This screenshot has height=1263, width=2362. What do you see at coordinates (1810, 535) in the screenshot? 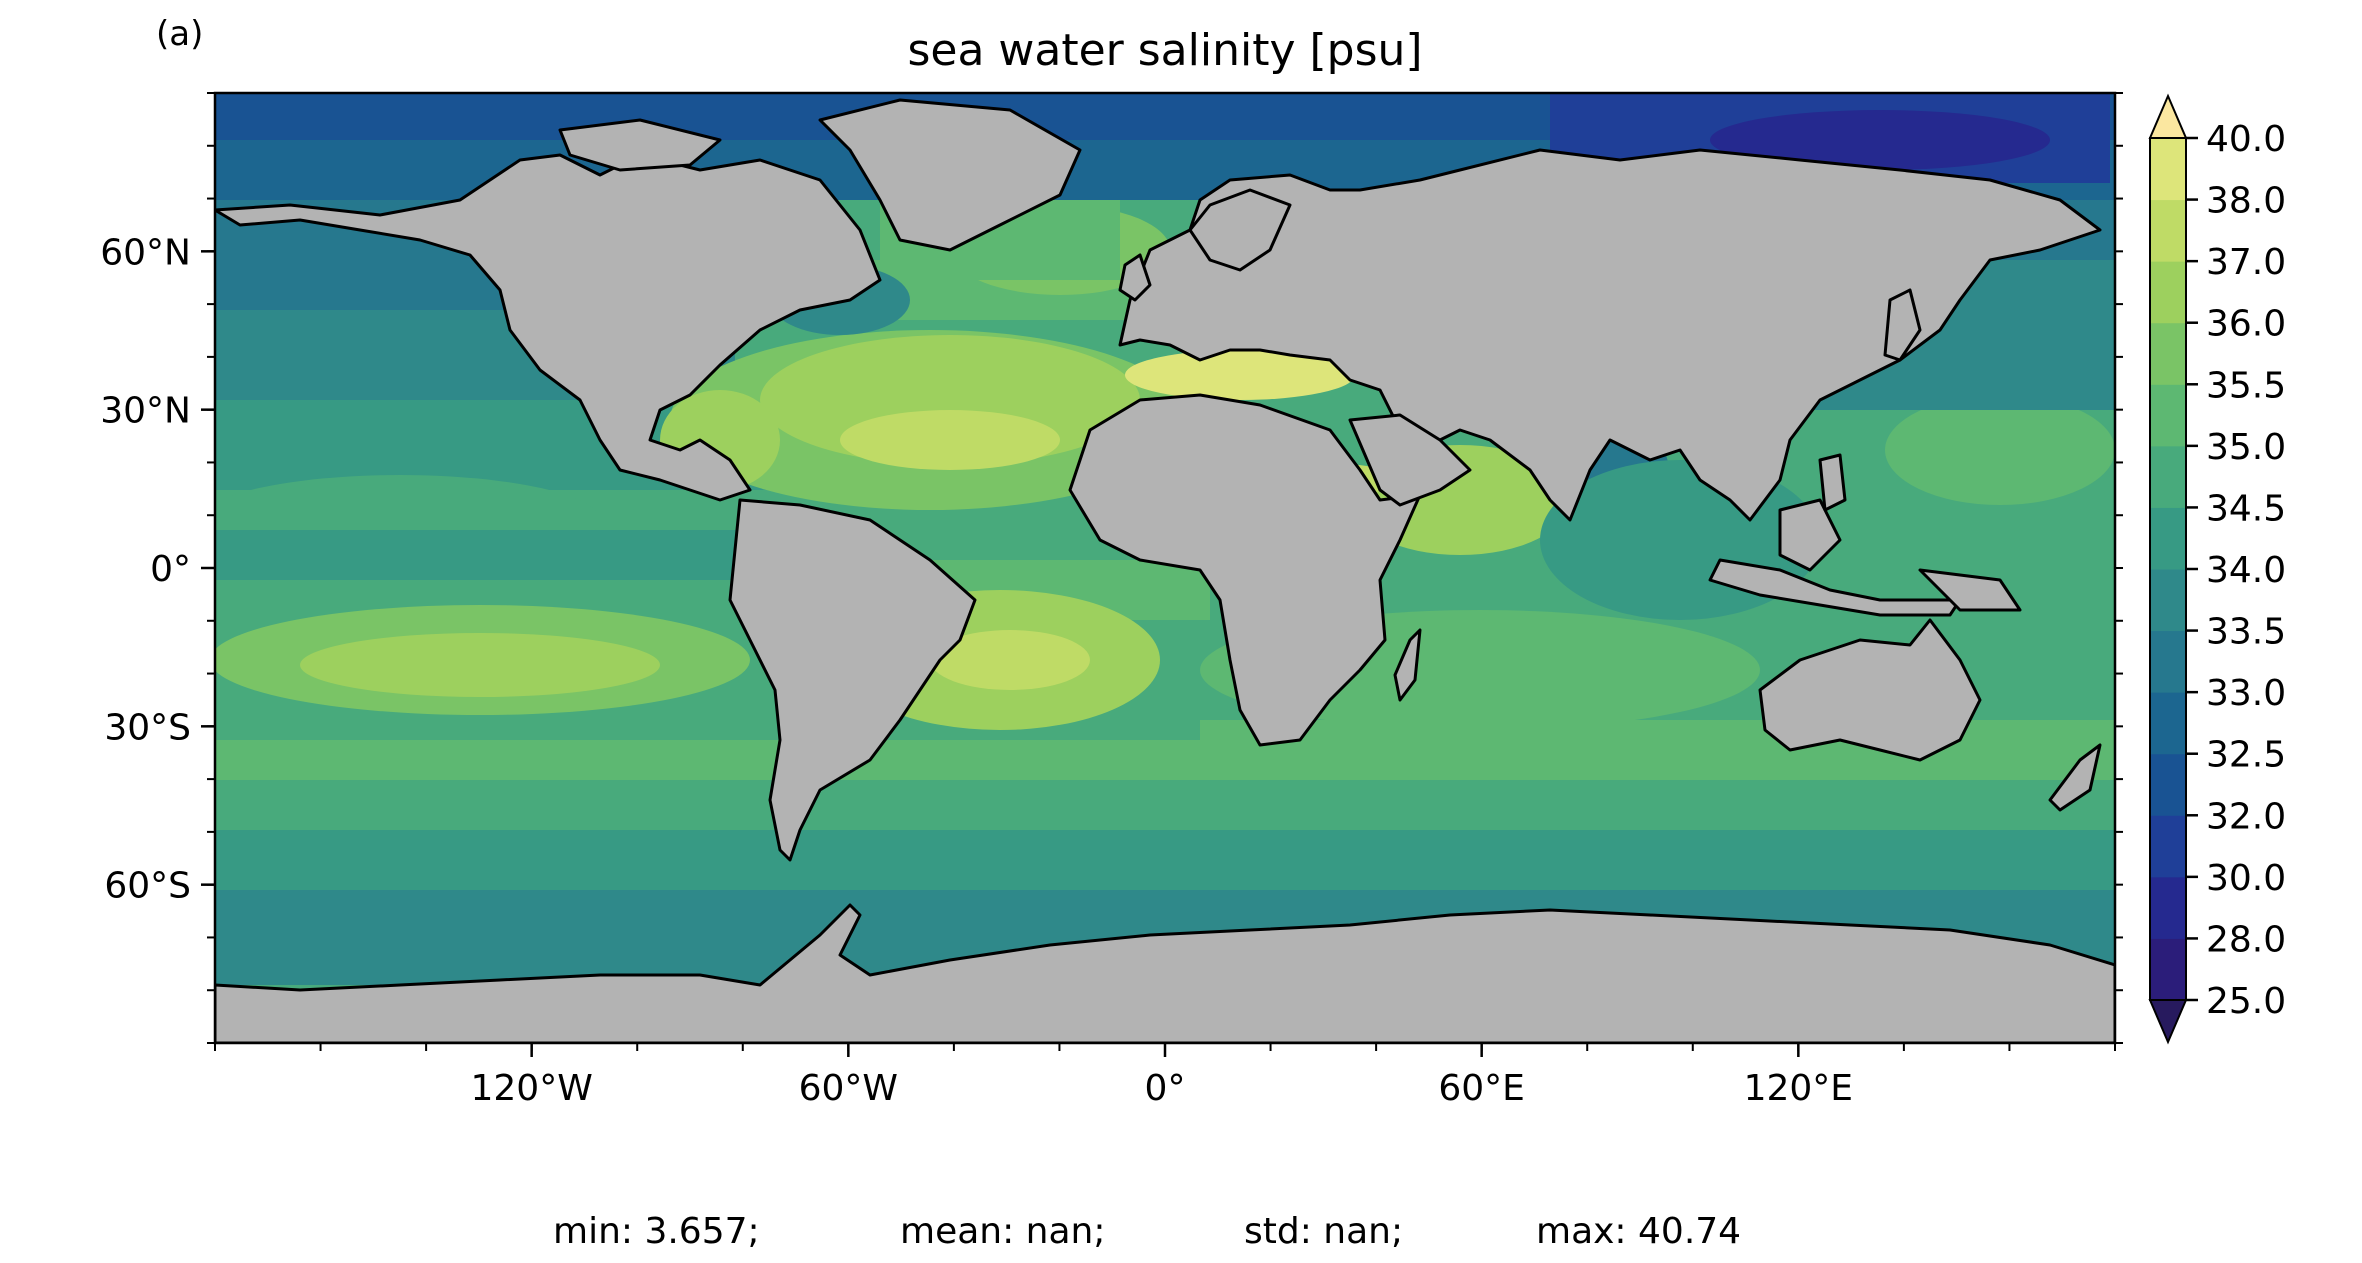
I see `borneo` at bounding box center [1810, 535].